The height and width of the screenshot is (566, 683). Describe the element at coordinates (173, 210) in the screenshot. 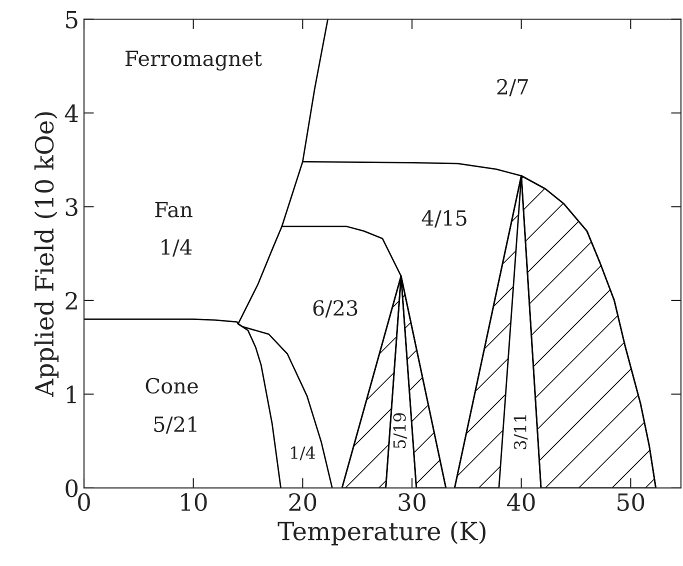

I see `annotation: Fan` at that location.